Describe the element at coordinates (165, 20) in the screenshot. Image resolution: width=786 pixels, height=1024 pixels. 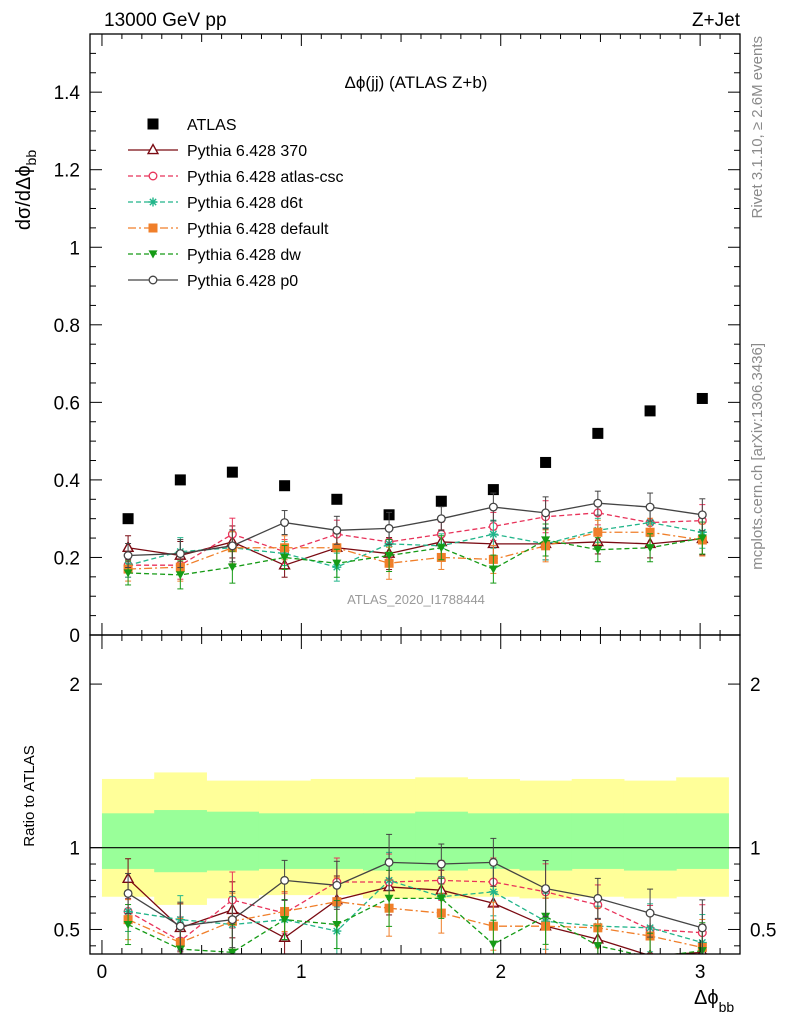
I see `header-energy-label: 13000 GeV pp` at that location.